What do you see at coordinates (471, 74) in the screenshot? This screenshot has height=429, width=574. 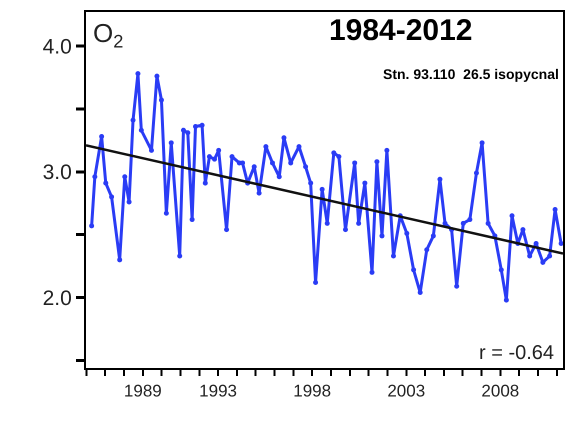 I see `text: Stn. 93.110 26.5 isopycnal` at bounding box center [471, 74].